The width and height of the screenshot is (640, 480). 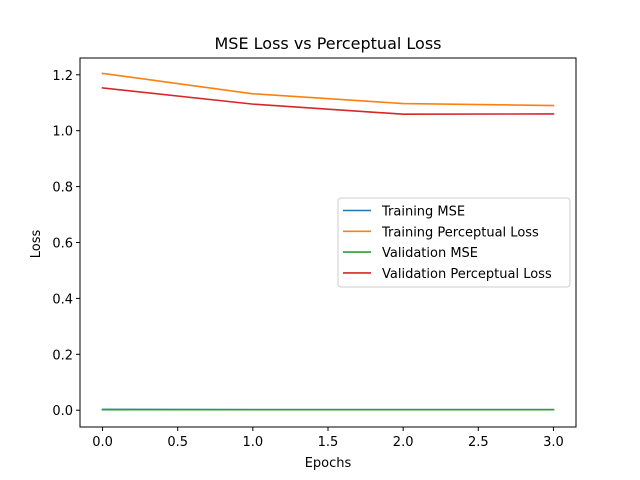 I want to click on y-tick-label: 0.2, so click(x=62, y=355).